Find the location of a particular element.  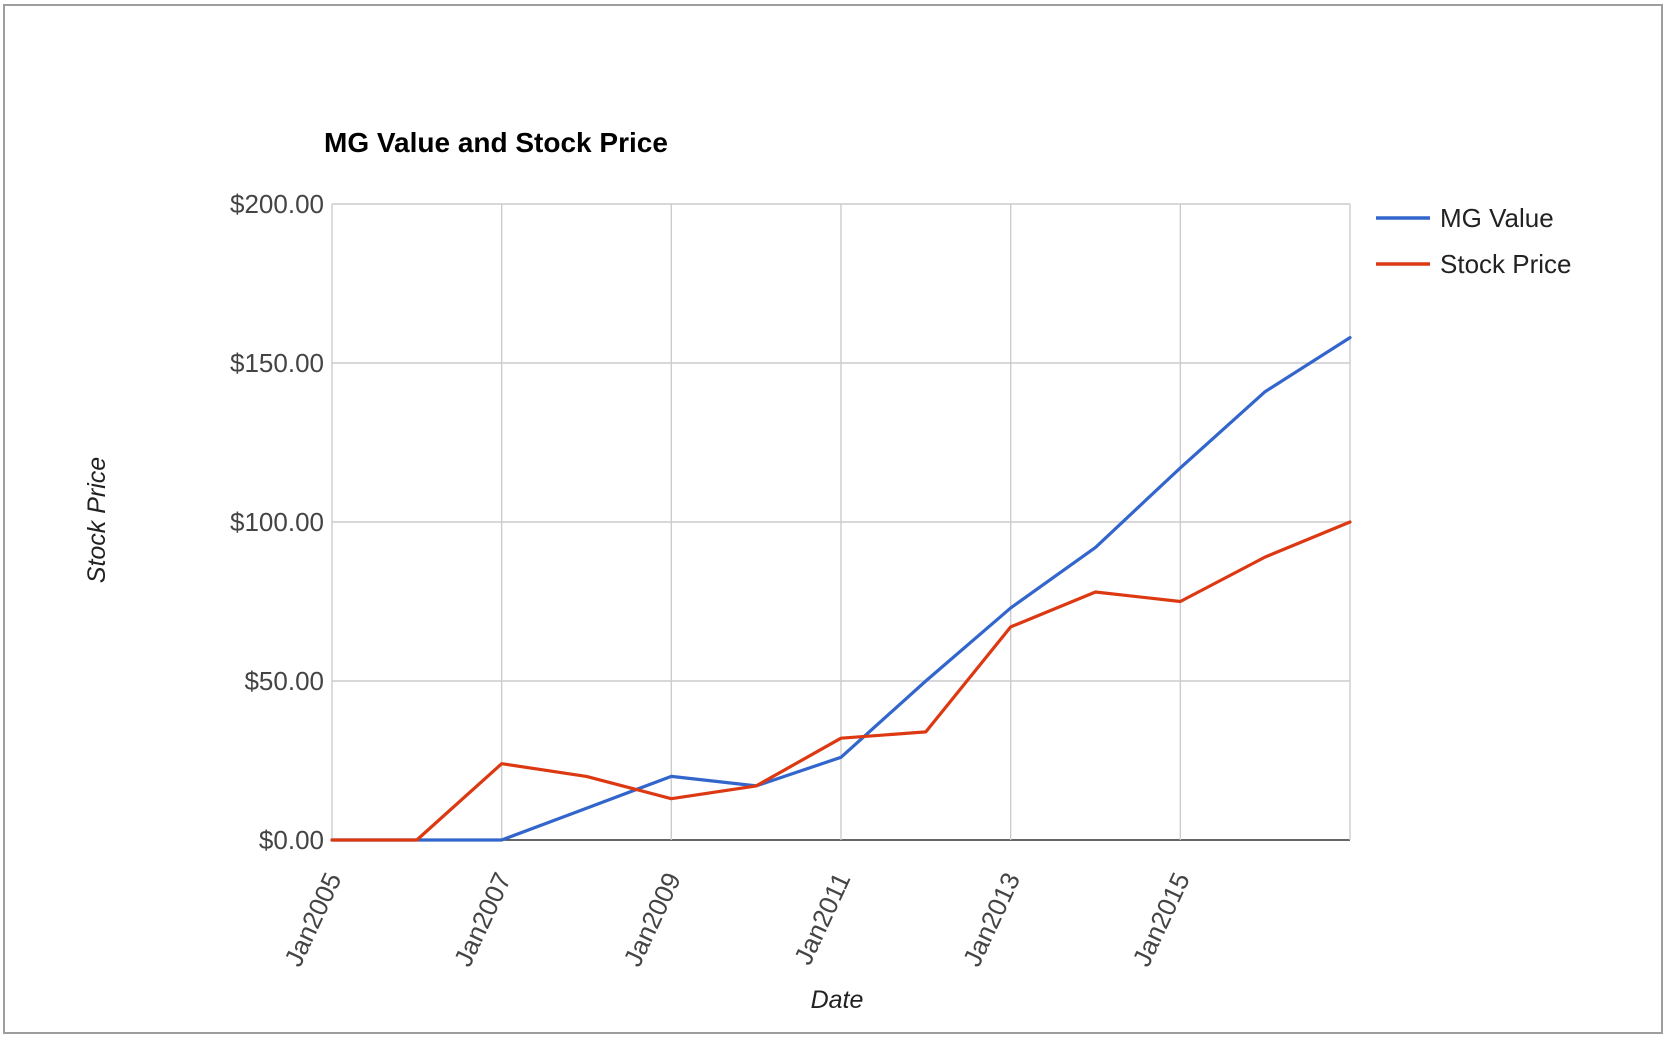

y-axis-label: Stock Price is located at coordinates (97, 520).